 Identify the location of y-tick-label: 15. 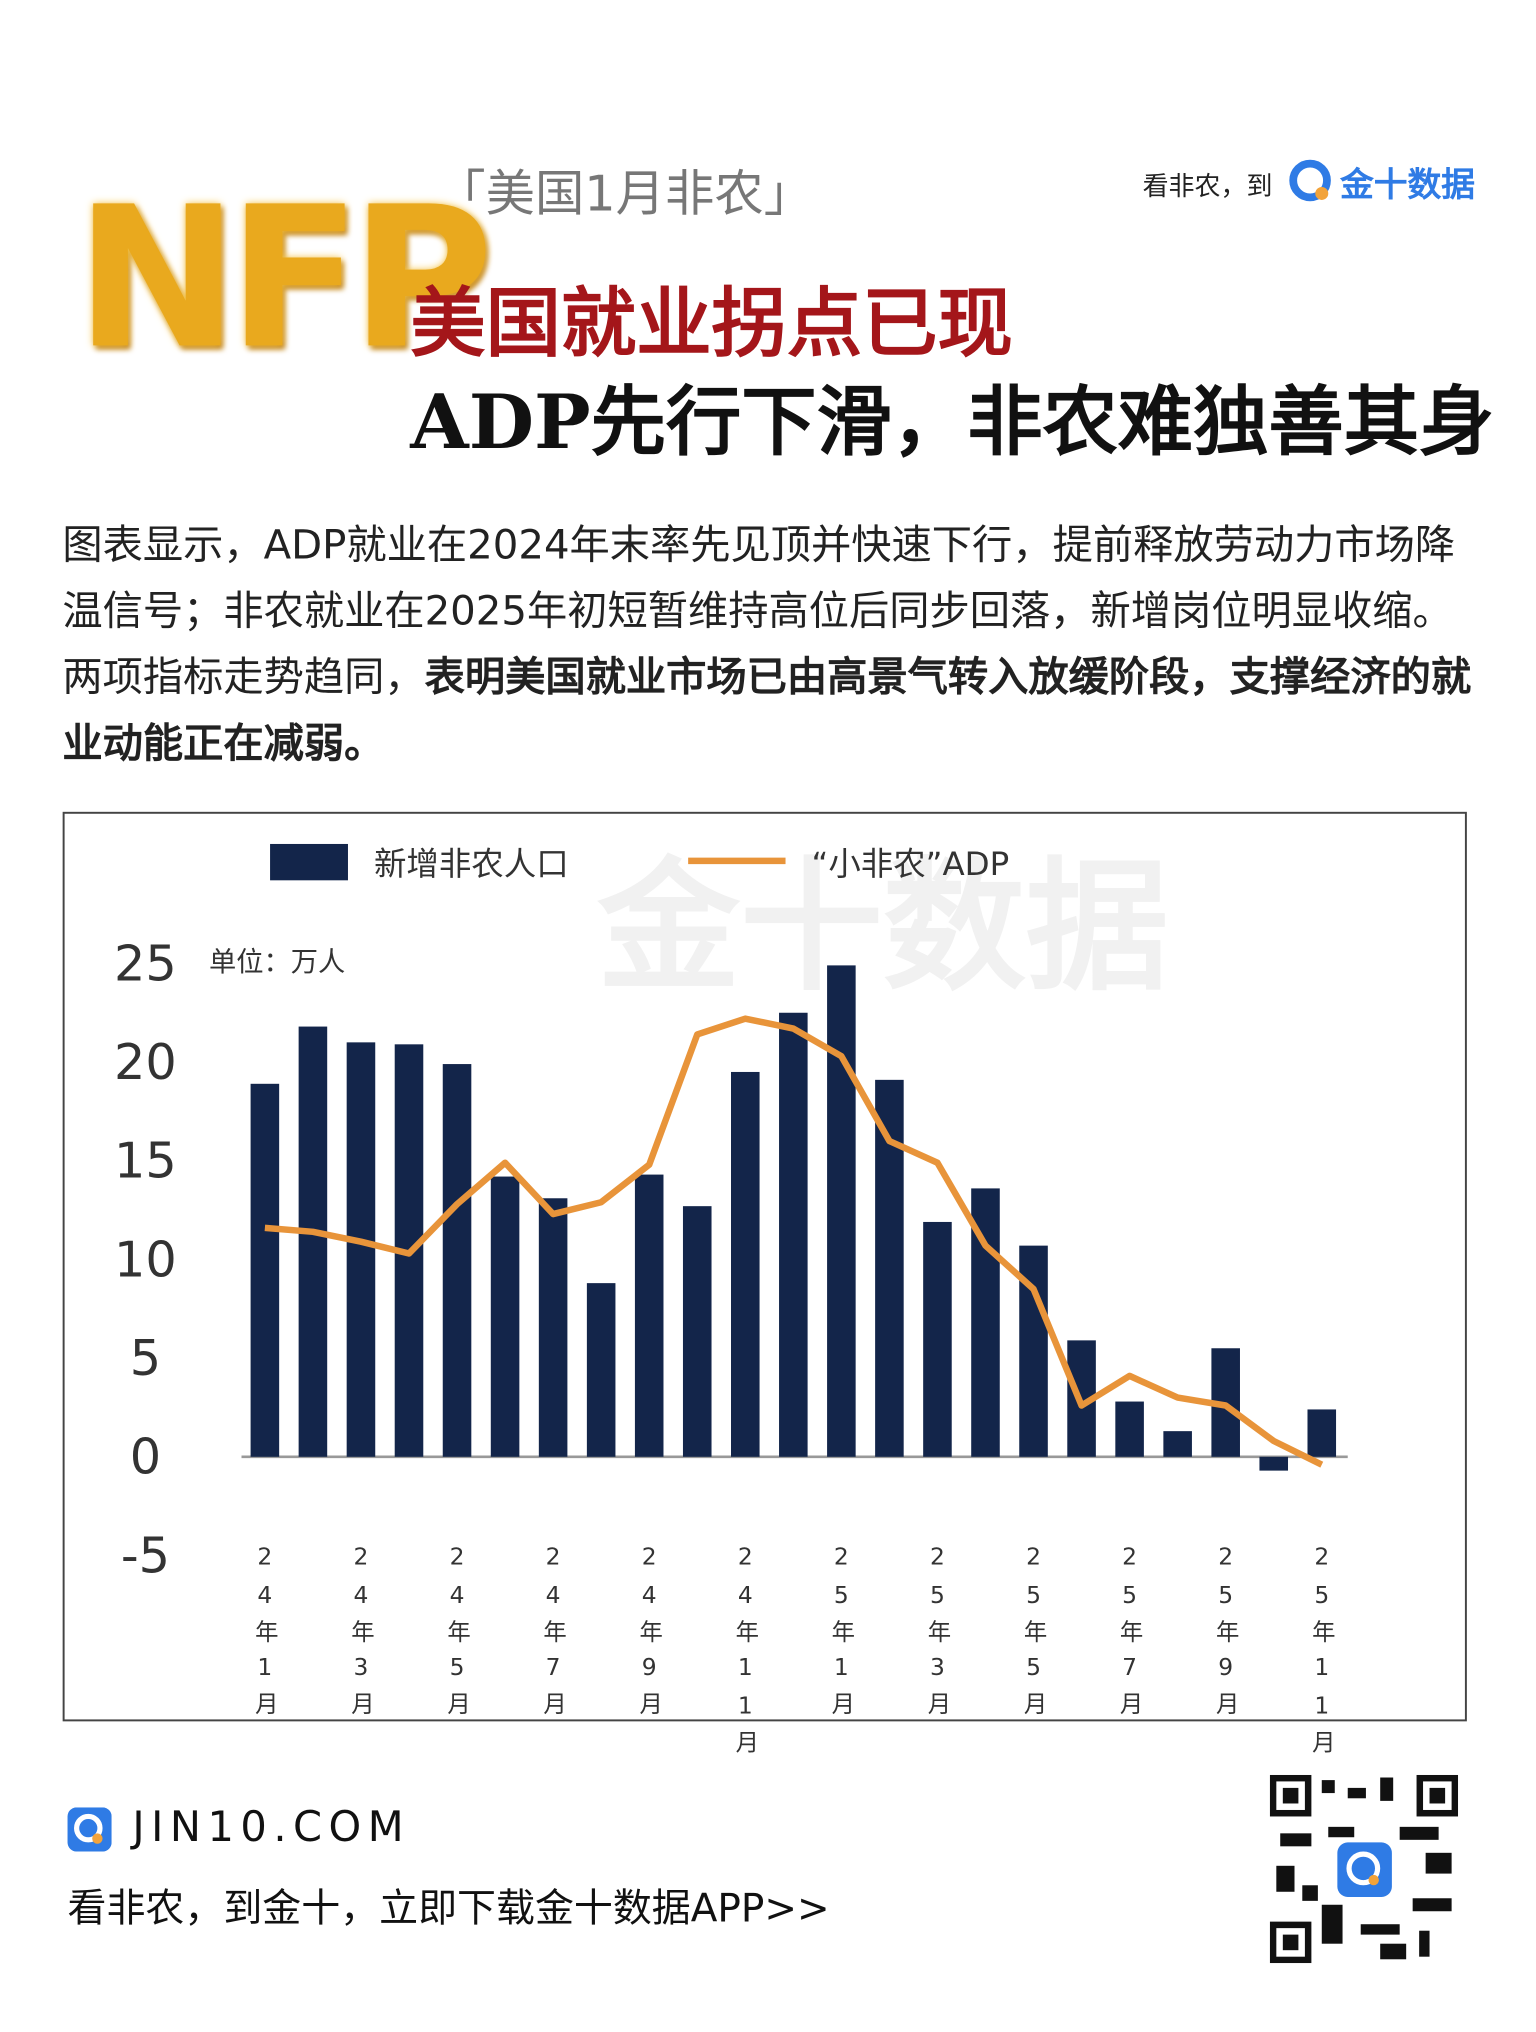
(145, 1161).